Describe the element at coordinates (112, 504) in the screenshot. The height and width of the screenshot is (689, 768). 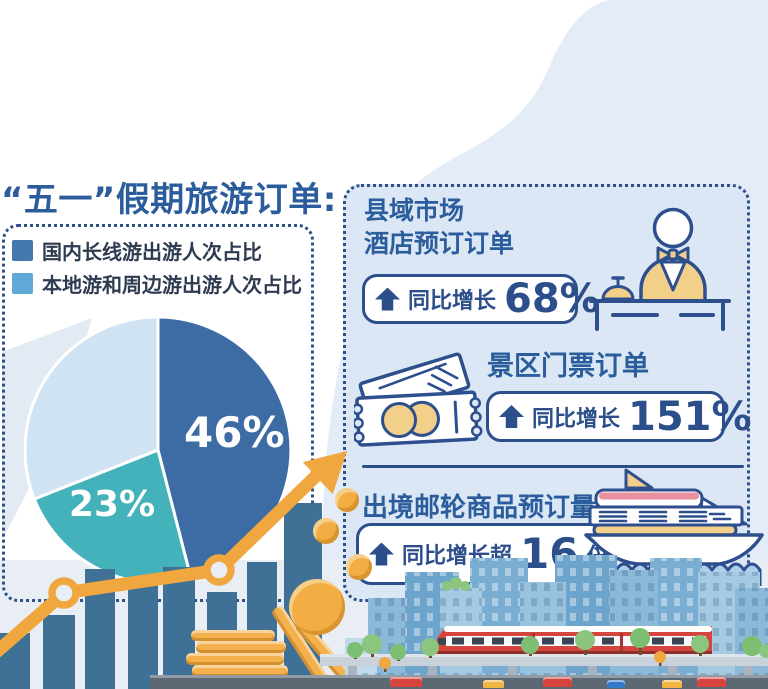
I see `pie-label-23: 23%` at that location.